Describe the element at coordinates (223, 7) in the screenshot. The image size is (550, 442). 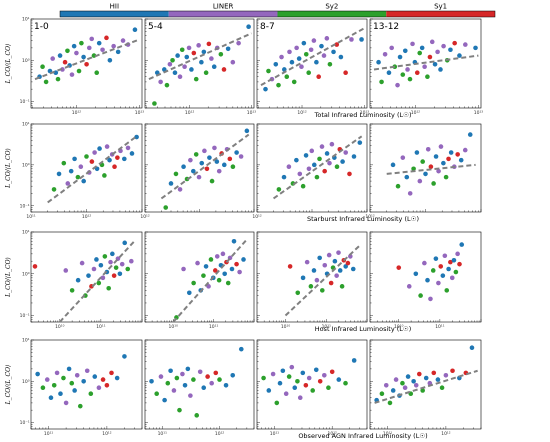
I see `legend-label-liner: LINER` at that location.